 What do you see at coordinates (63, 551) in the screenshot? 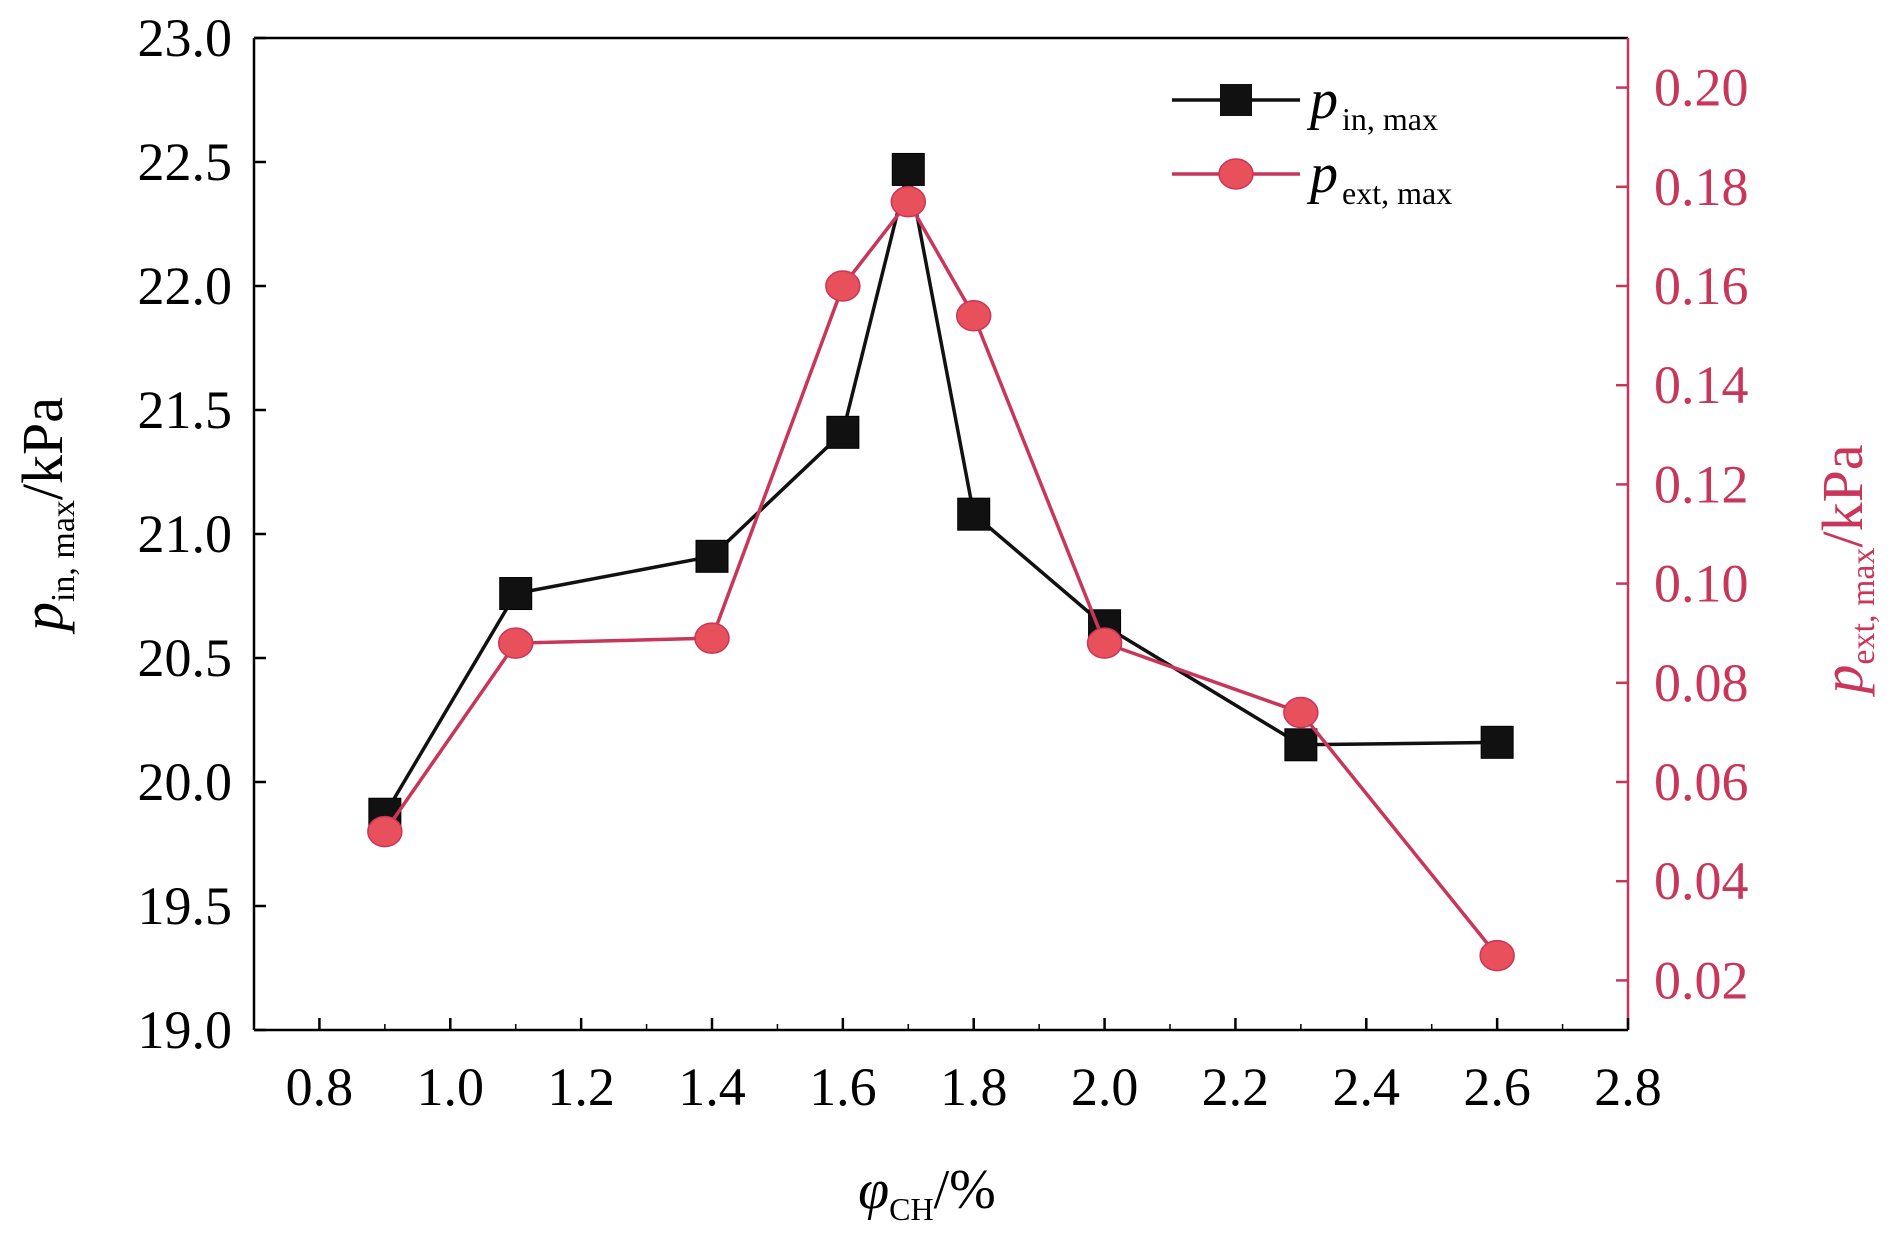
I see `left-y-axis-label-sub: in, max` at bounding box center [63, 551].